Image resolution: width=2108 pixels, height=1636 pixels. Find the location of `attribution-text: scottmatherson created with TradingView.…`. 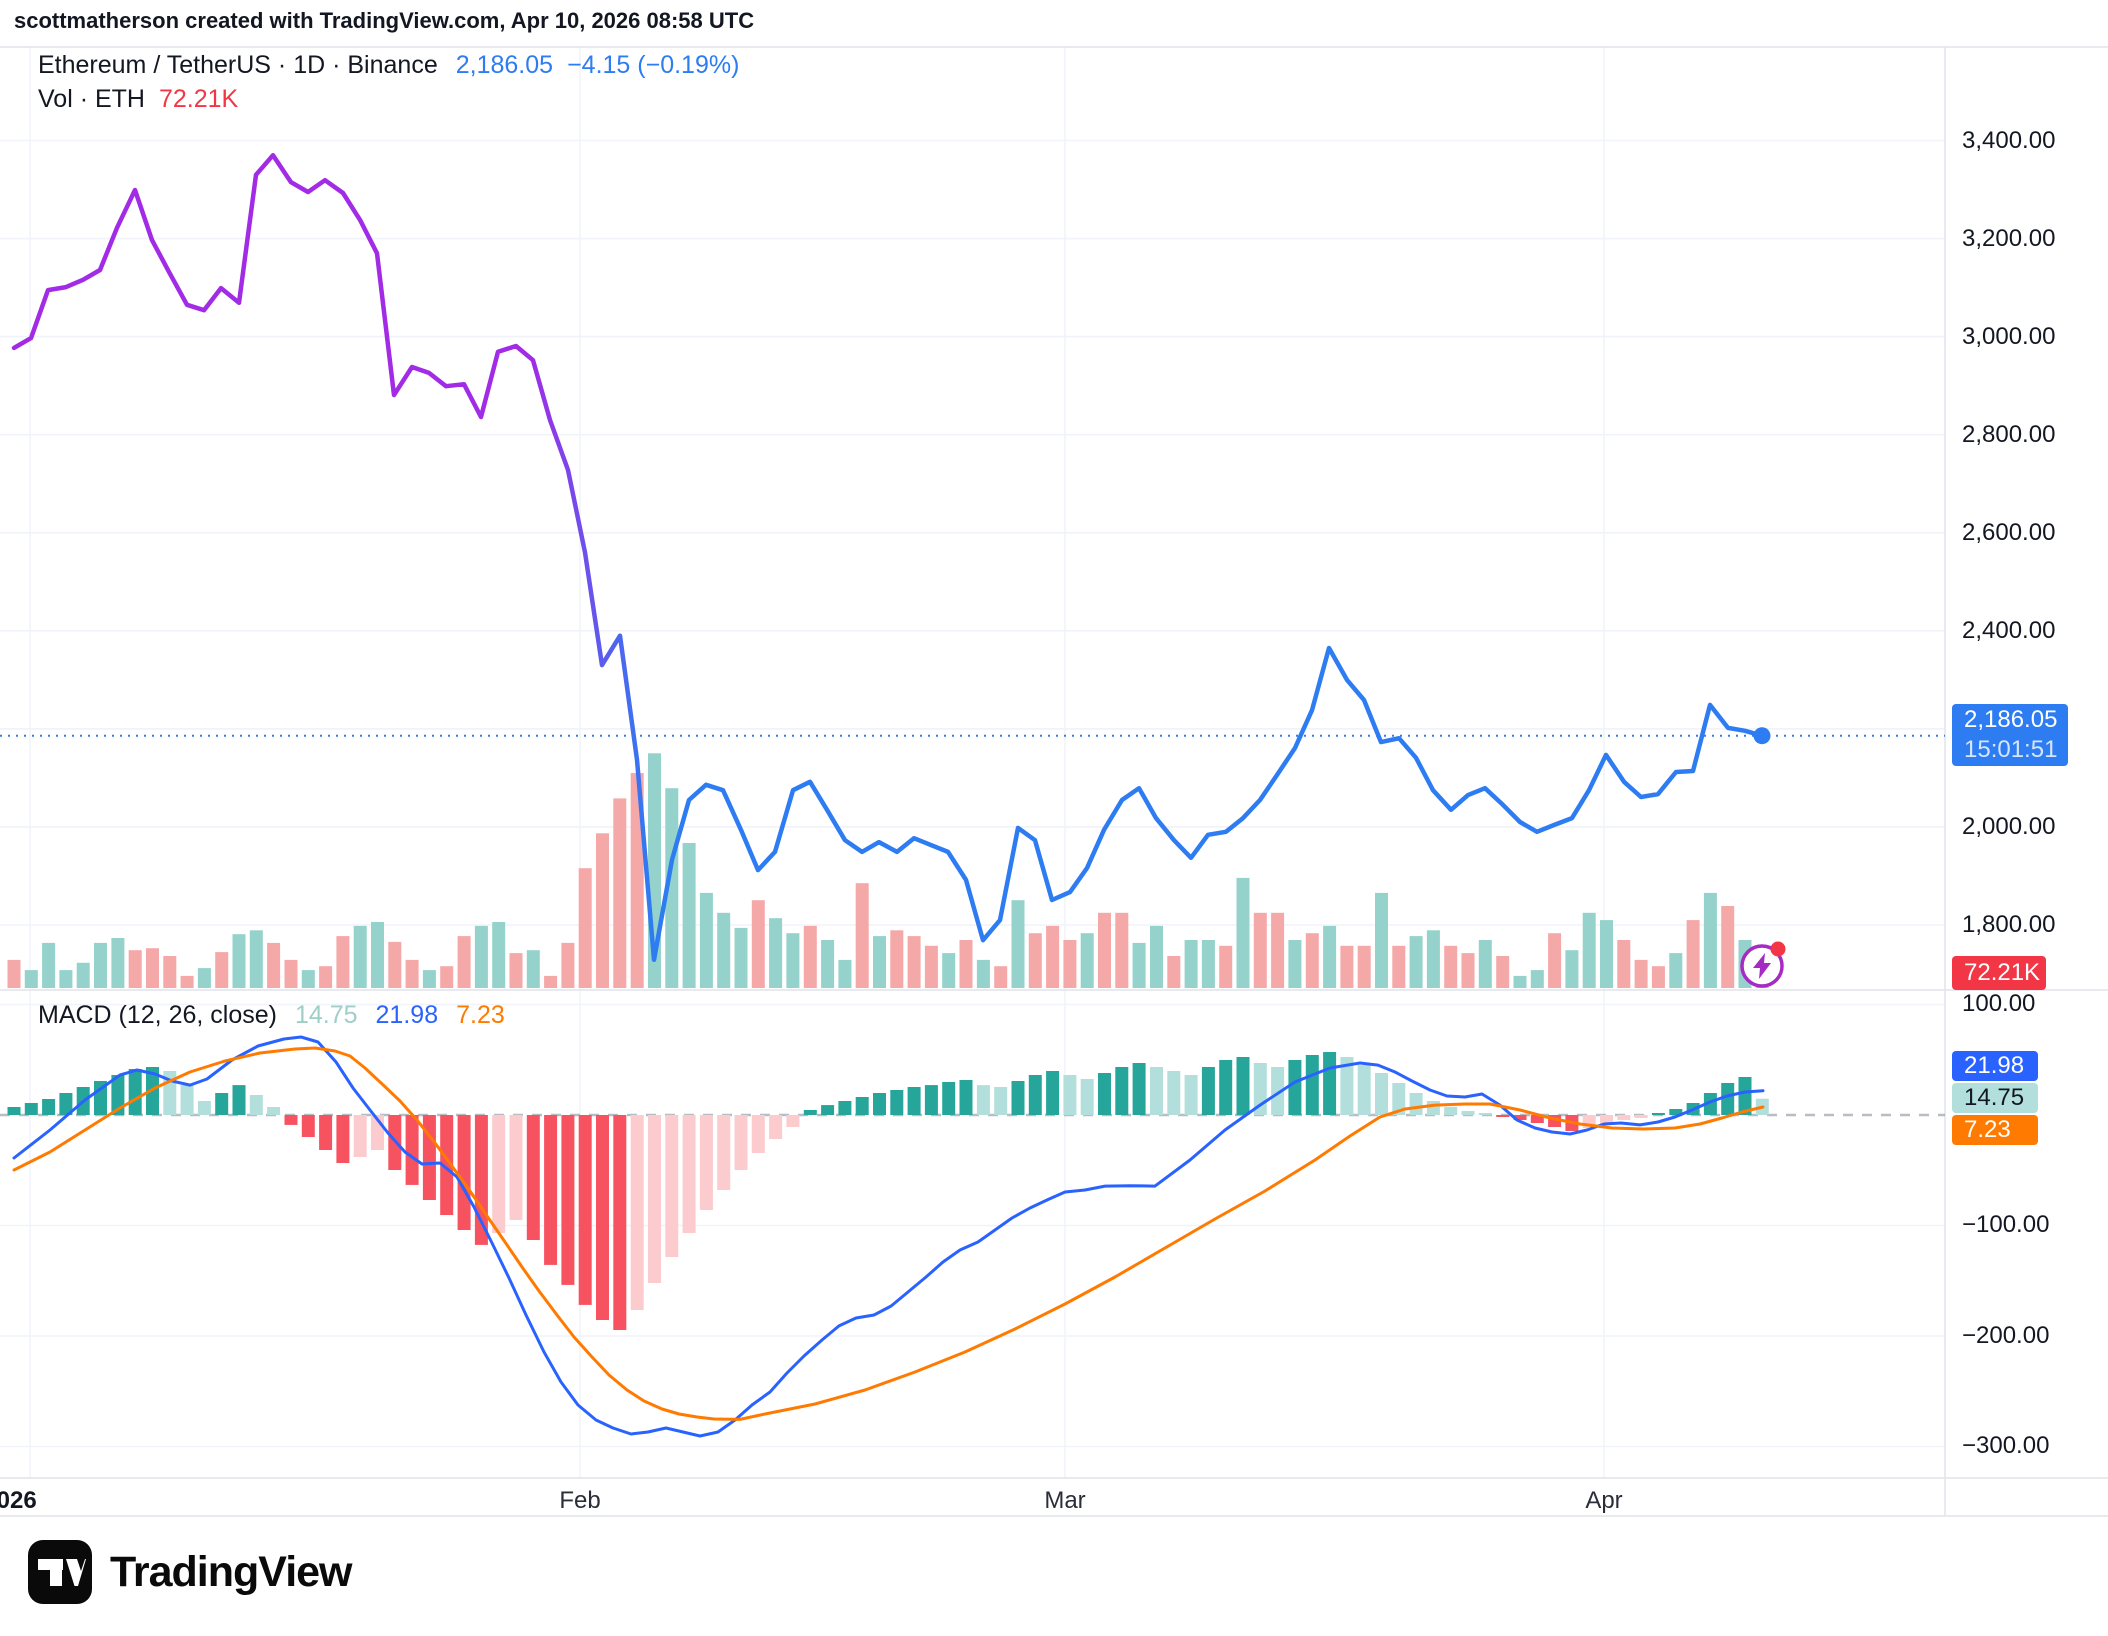

attribution-text: scottmatherson created with TradingView.… is located at coordinates (384, 20).